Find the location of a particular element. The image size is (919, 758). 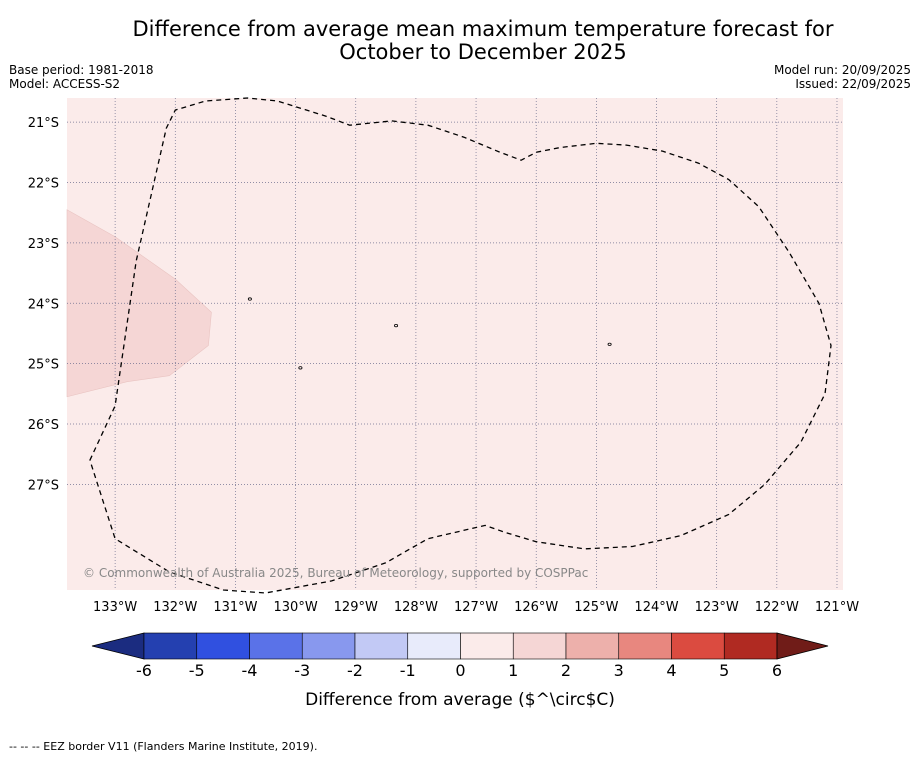

lon-tick-label: 124°W is located at coordinates (656, 607).